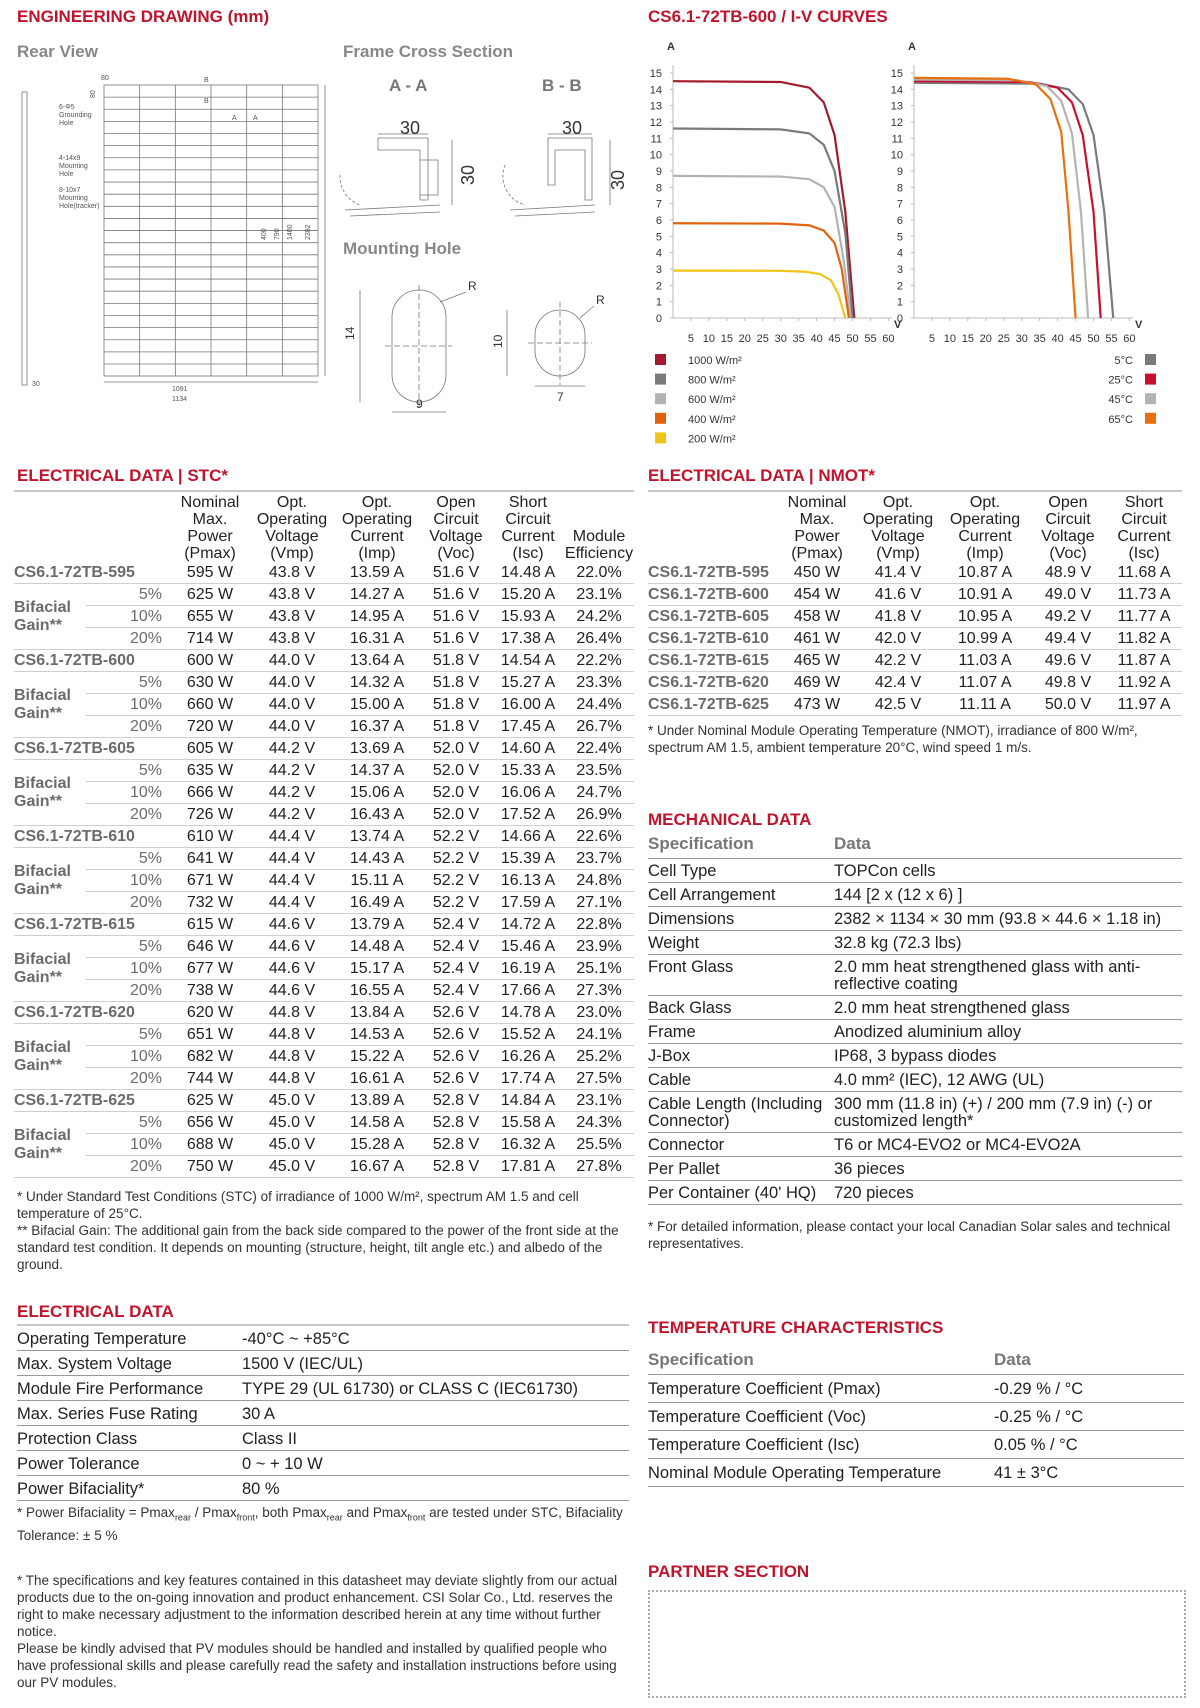 The height and width of the screenshot is (1708, 1200). What do you see at coordinates (377, 792) in the screenshot?
I see `cell: 15.06 A` at bounding box center [377, 792].